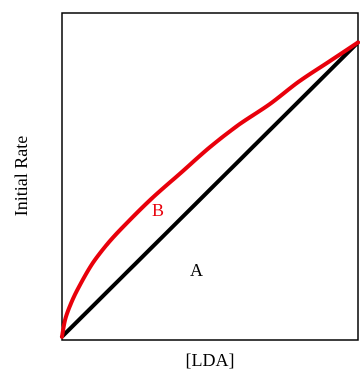 Image resolution: width=360 pixels, height=372 pixels. Describe the element at coordinates (210, 360) in the screenshot. I see `x-axis-title: [LDA]` at that location.